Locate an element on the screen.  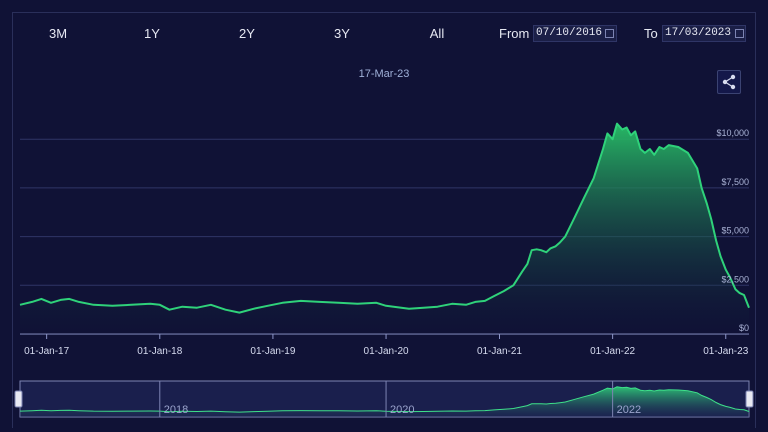
from-date-input: 07/10/2016 is located at coordinates (575, 33).